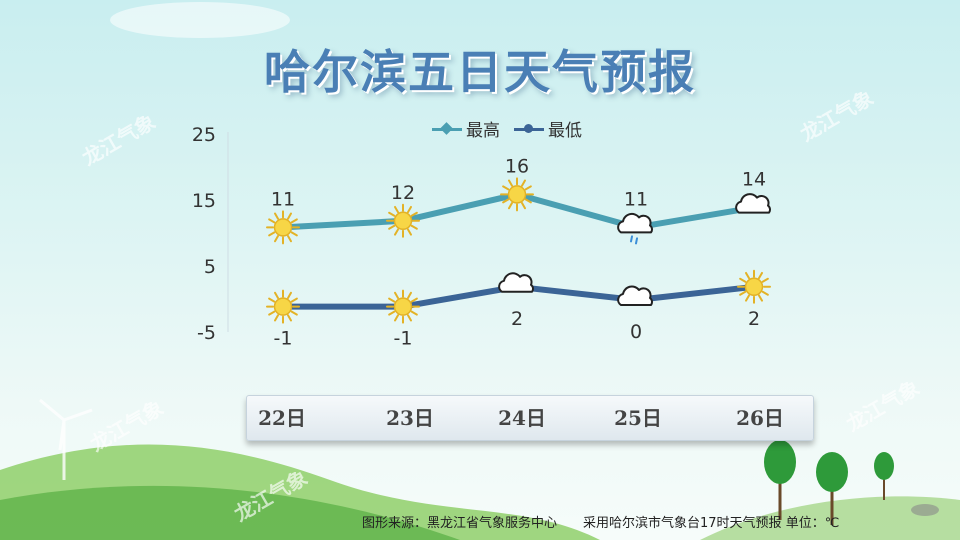  What do you see at coordinates (754, 180) in the screenshot?
I see `data-label: 14` at bounding box center [754, 180].